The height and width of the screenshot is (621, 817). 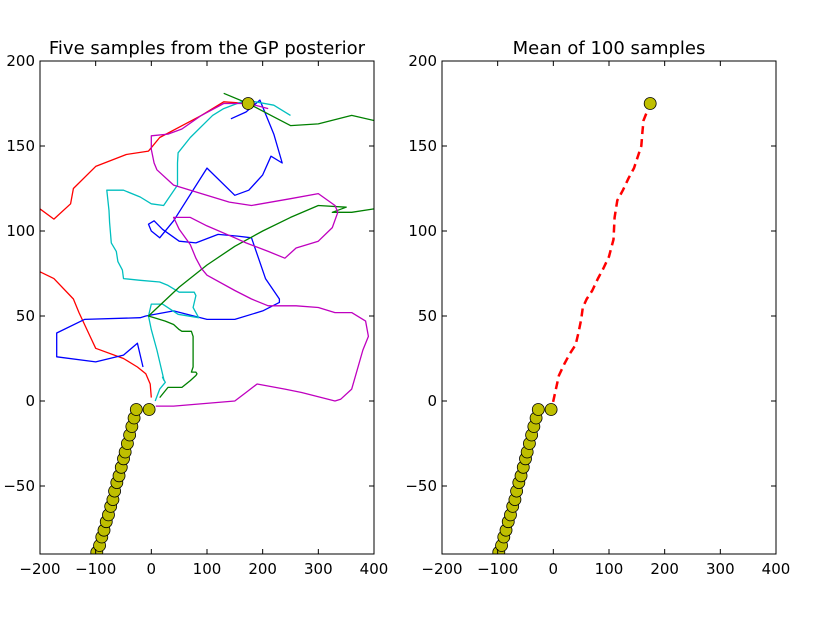 What do you see at coordinates (422, 231) in the screenshot?
I see `right-ytick-label-3: 100` at bounding box center [422, 231].